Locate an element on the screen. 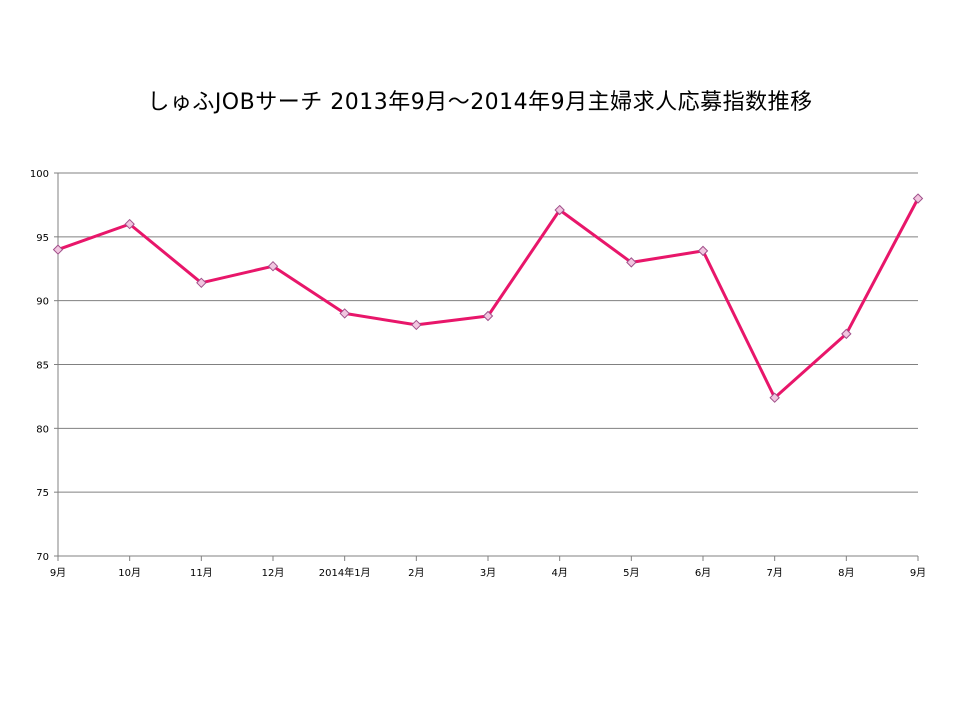 The height and width of the screenshot is (720, 960). y-tick-label: 80 is located at coordinates (42, 429).